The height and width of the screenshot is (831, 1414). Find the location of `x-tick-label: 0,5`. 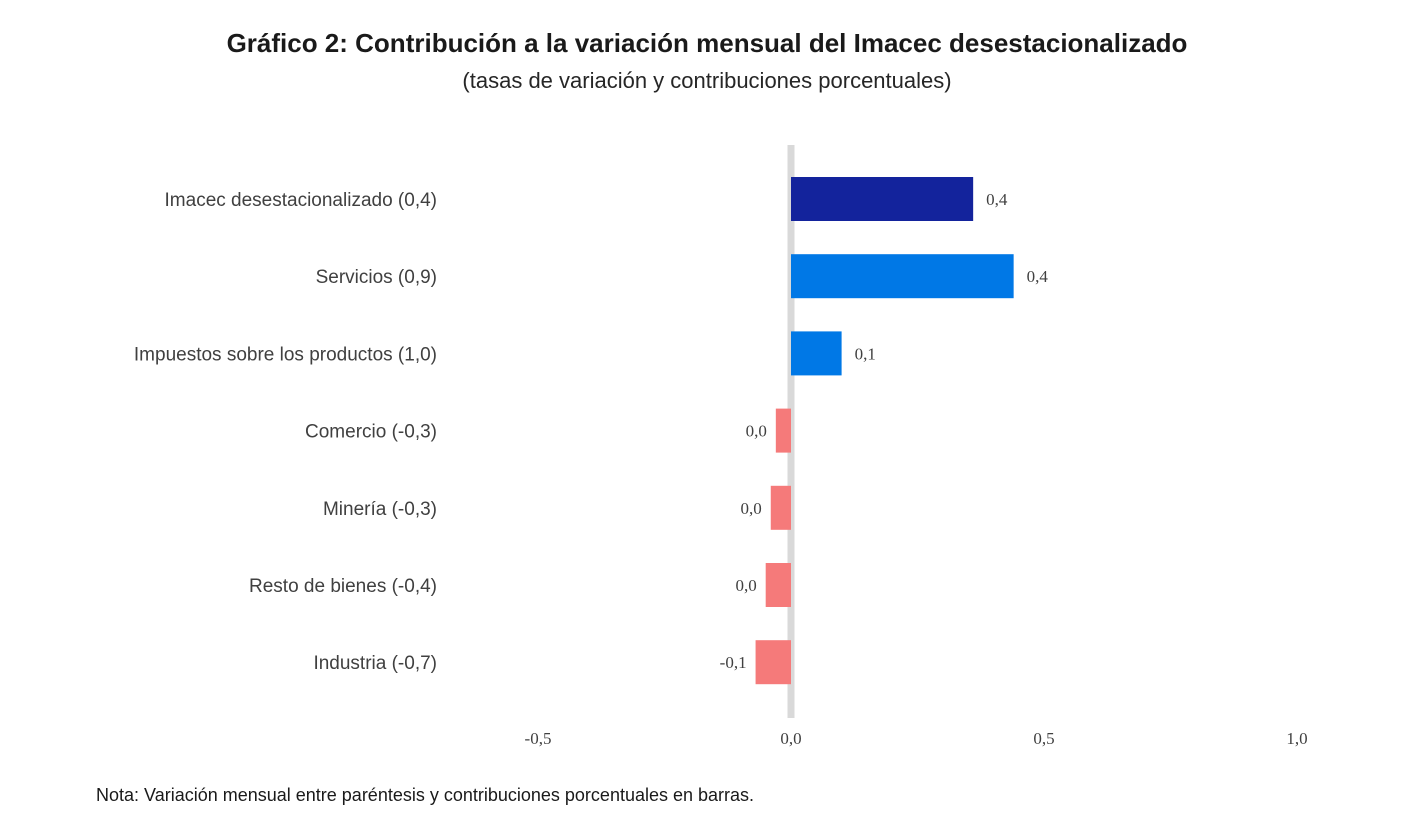

x-tick-label: 0,5 is located at coordinates (1043, 738).